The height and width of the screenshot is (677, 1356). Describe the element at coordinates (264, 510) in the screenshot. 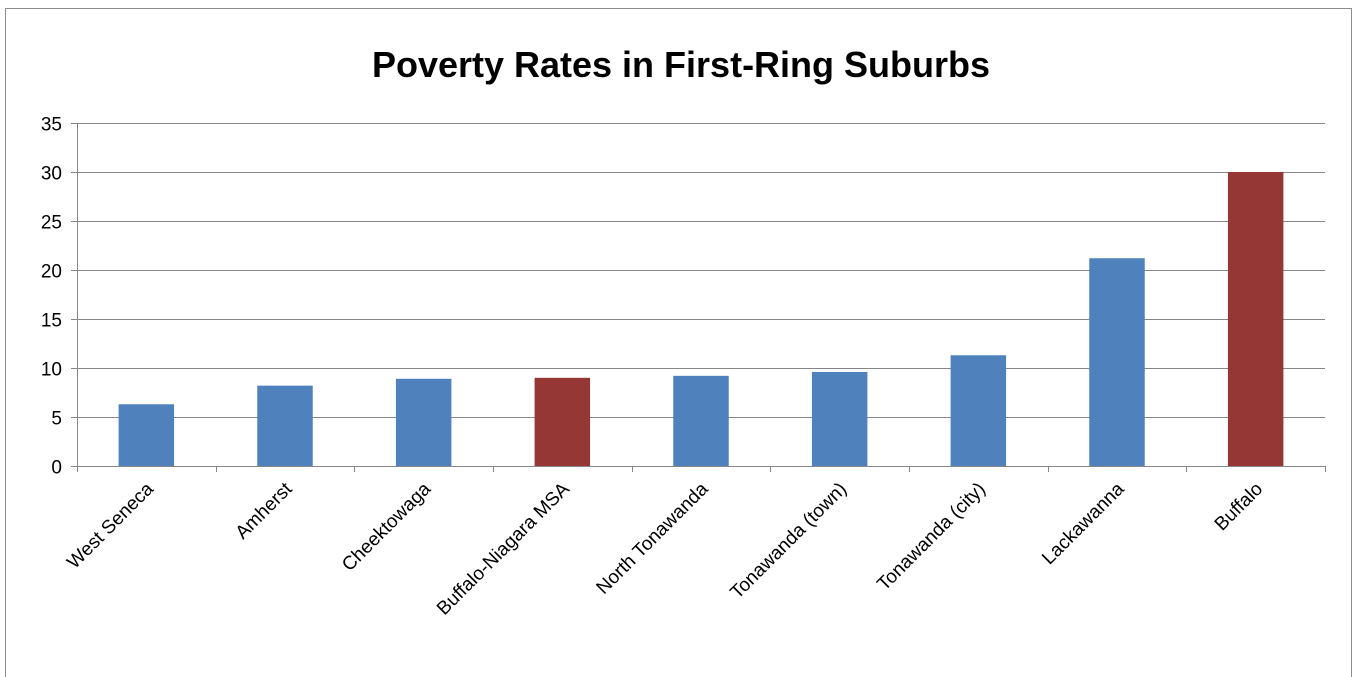

I see `x-category-label: Amherst` at that location.